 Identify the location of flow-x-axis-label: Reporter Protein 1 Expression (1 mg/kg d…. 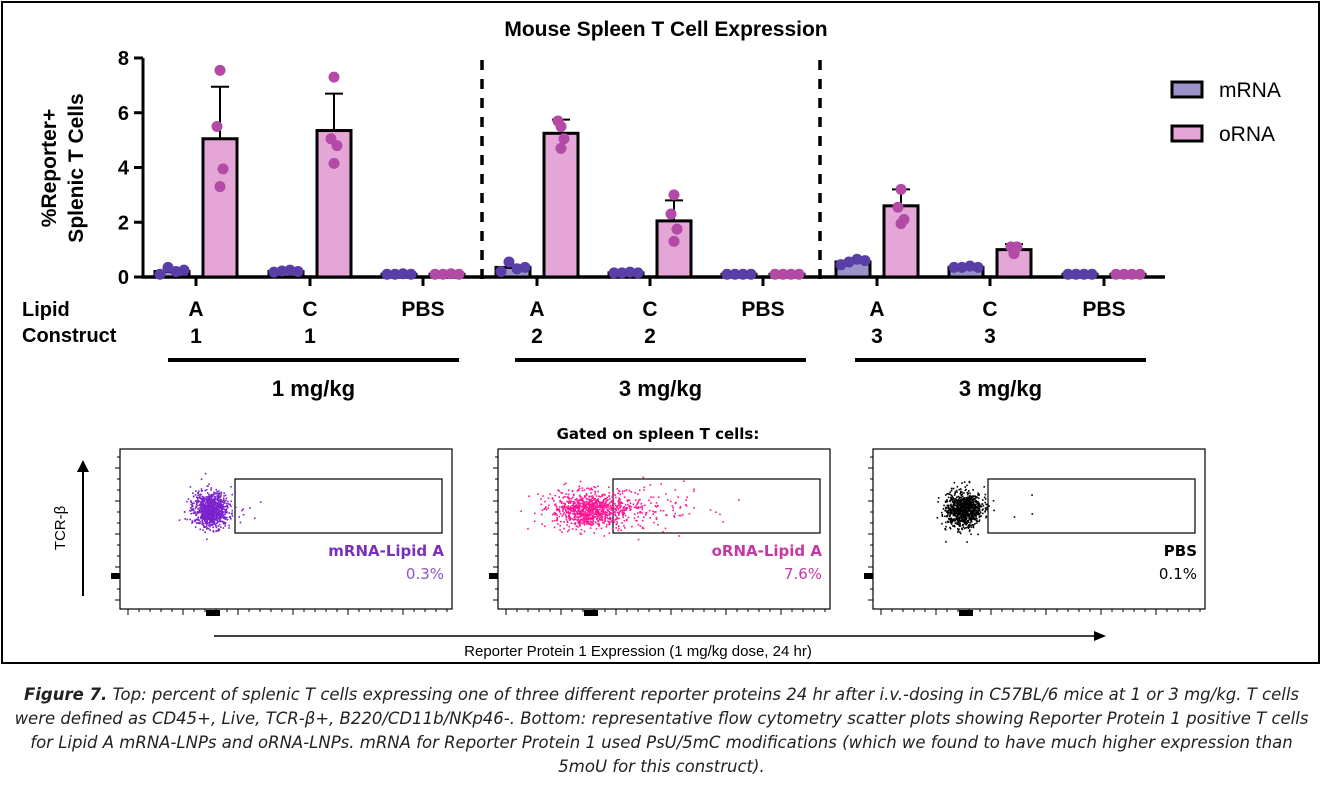
(638, 651).